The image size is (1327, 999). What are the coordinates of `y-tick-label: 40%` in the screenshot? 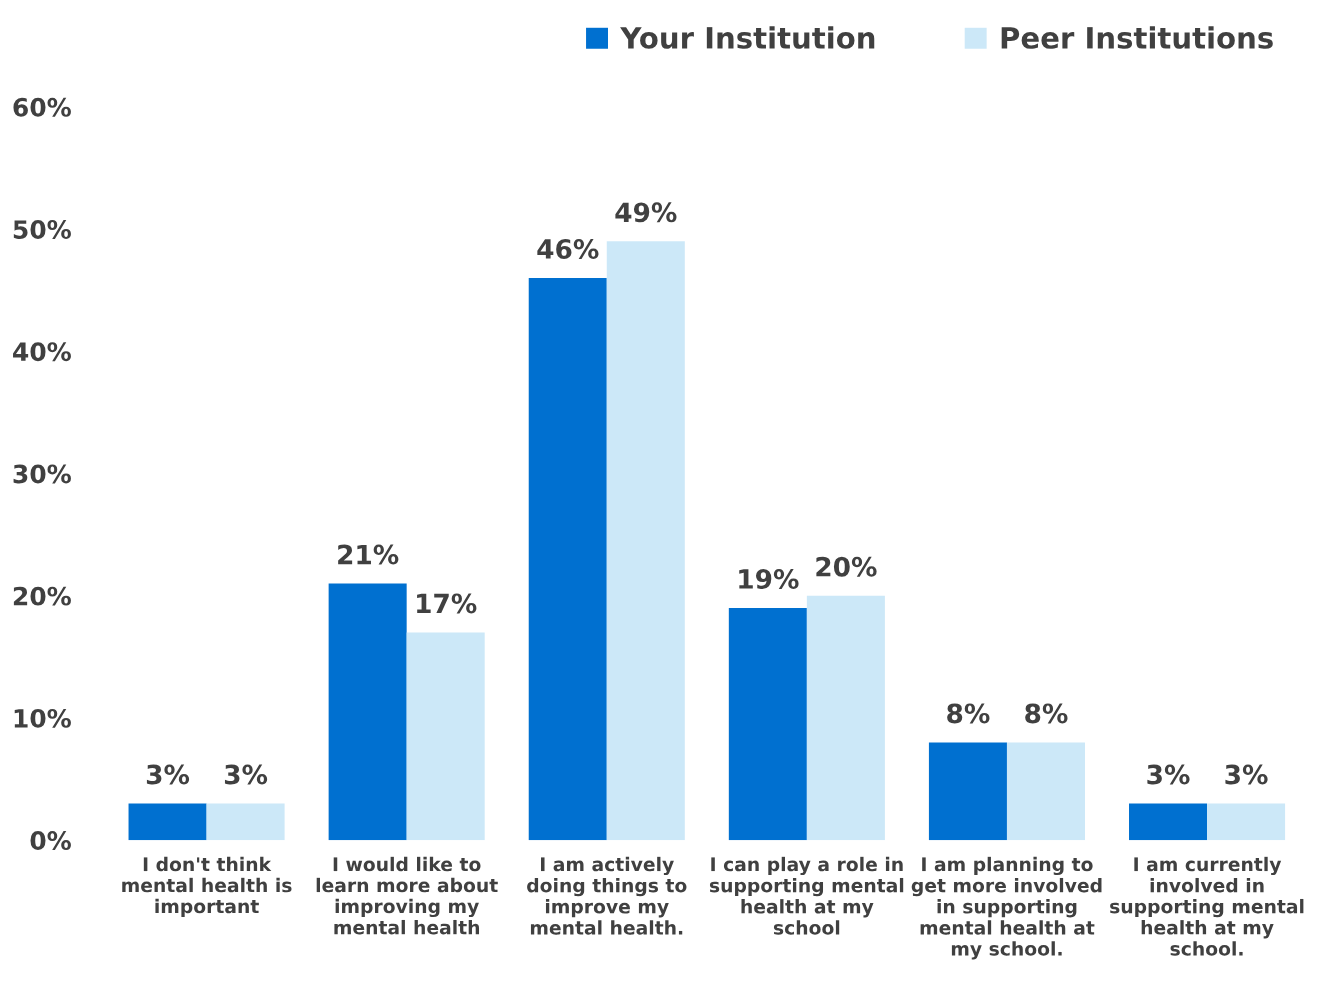 It's located at (42, 352).